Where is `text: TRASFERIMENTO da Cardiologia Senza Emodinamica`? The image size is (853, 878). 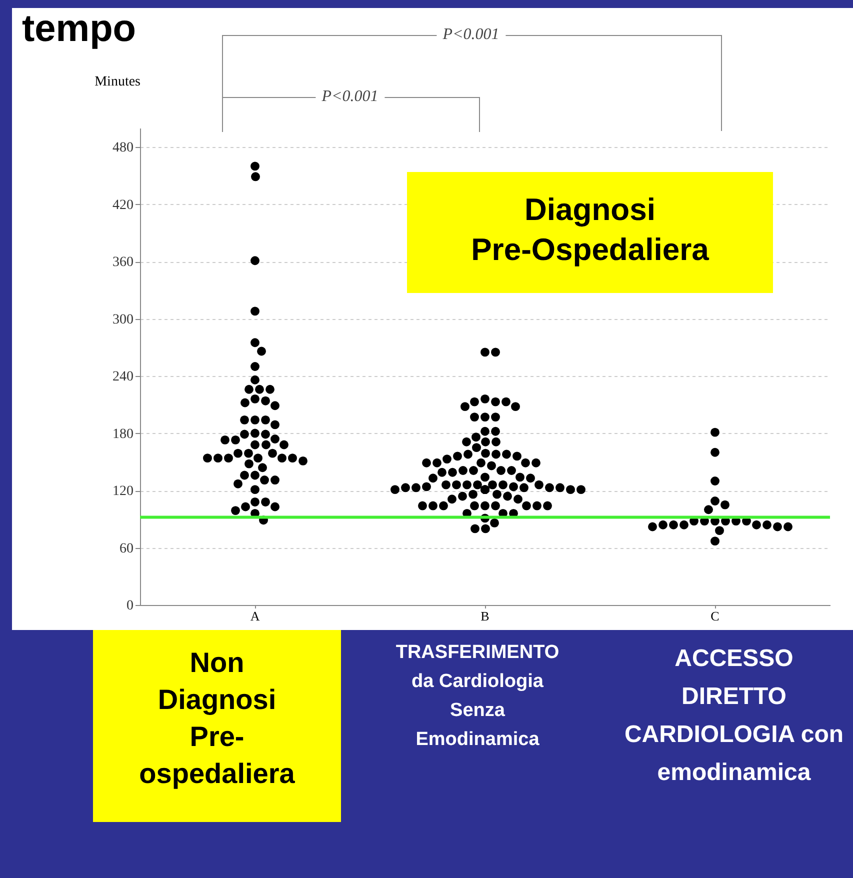 text: TRASFERIMENTO da Cardiologia Senza Emodinamica is located at coordinates (477, 696).